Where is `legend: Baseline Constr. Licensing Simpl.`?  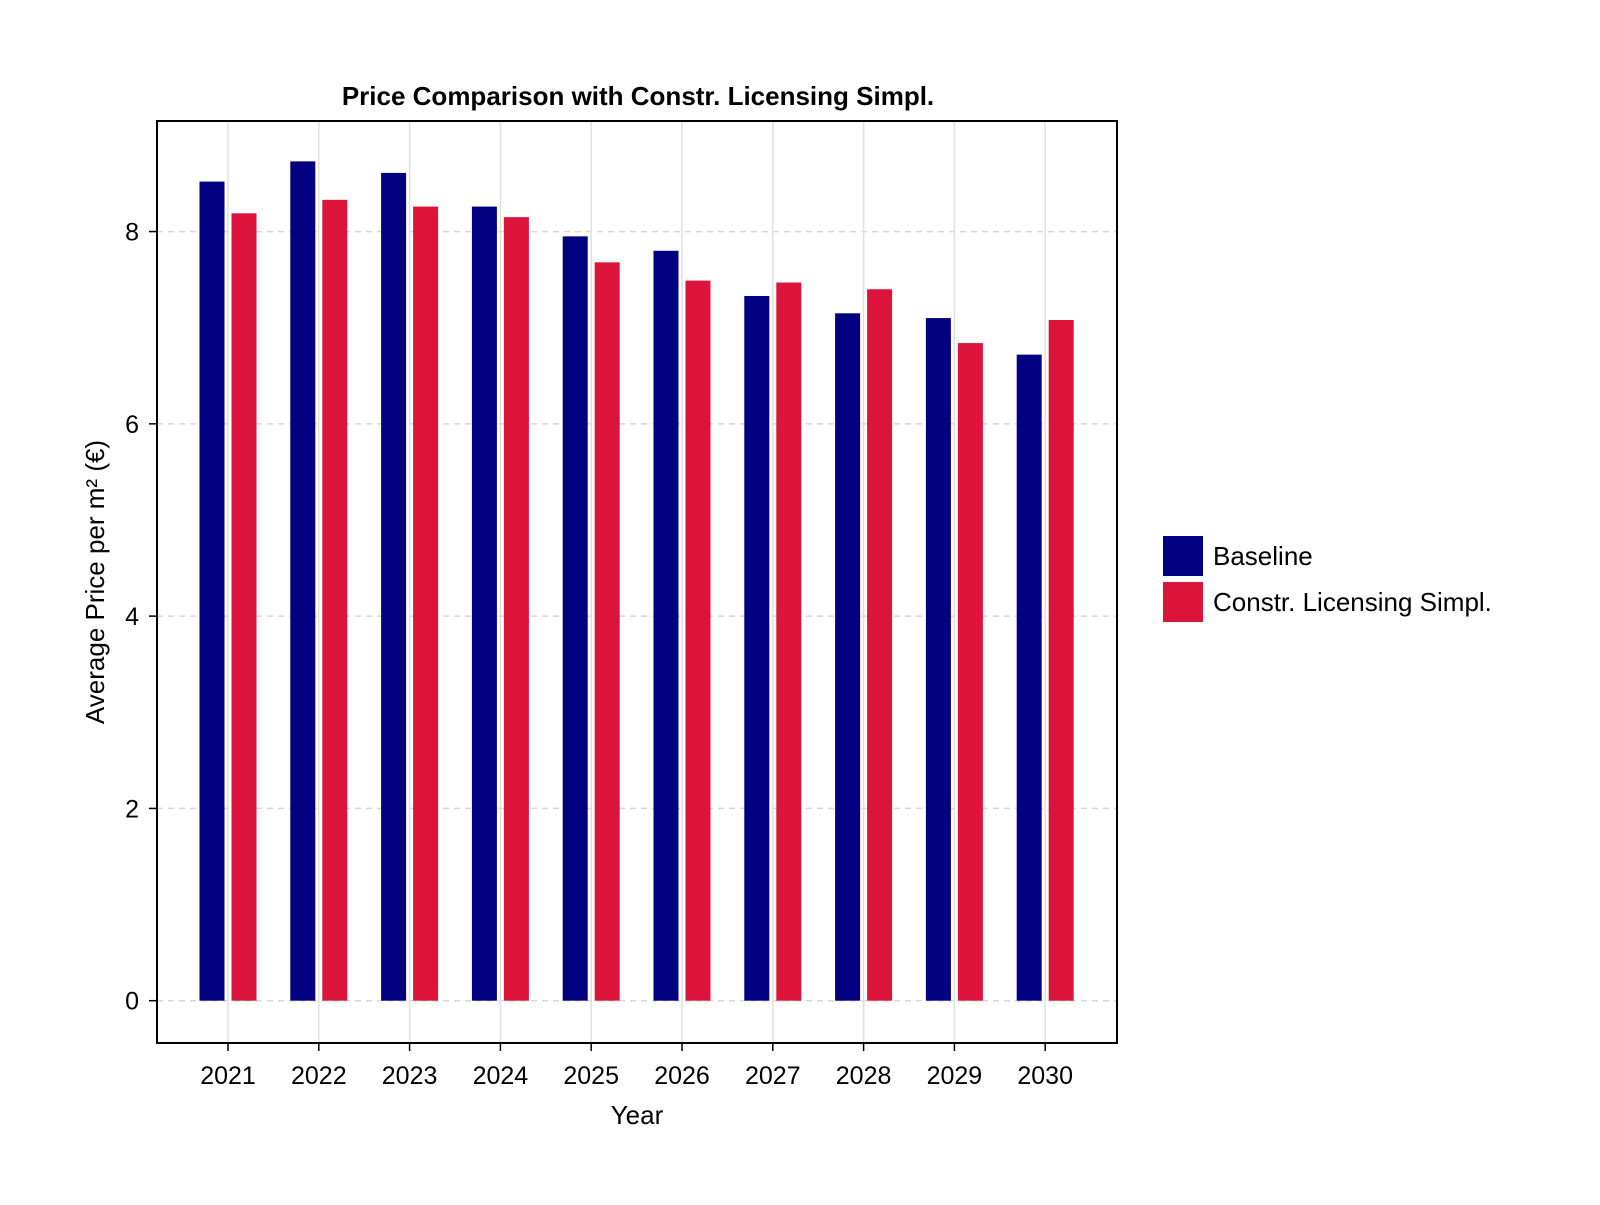
legend: Baseline Constr. Licensing Simpl. is located at coordinates (1327, 579).